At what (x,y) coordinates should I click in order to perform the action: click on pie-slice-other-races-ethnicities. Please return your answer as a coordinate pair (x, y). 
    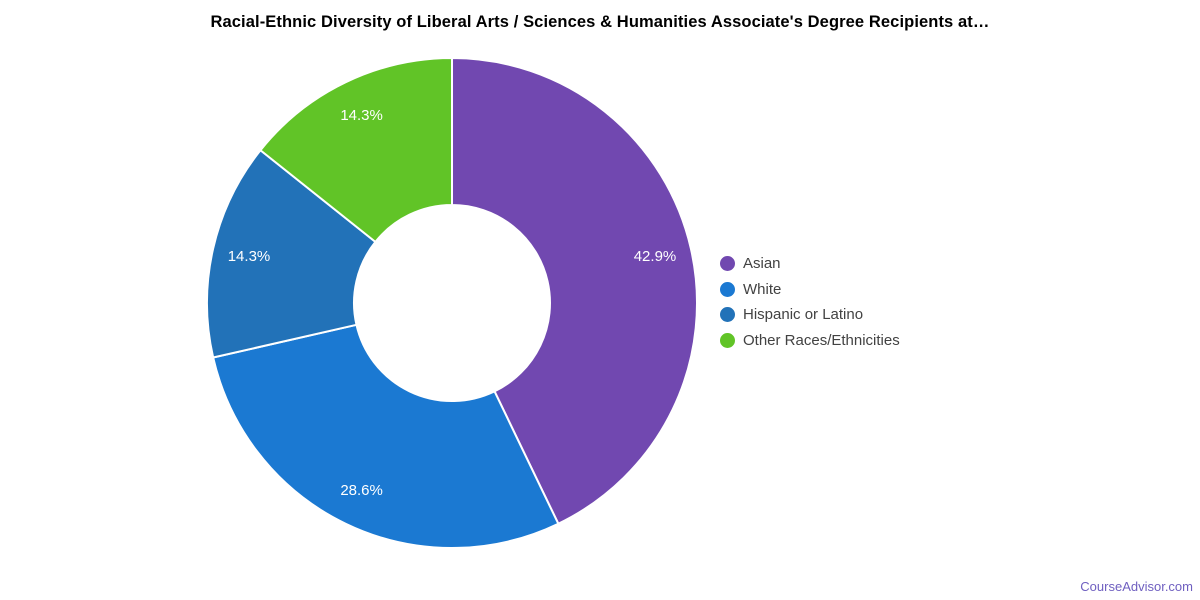
    Looking at the image, I should click on (356, 150).